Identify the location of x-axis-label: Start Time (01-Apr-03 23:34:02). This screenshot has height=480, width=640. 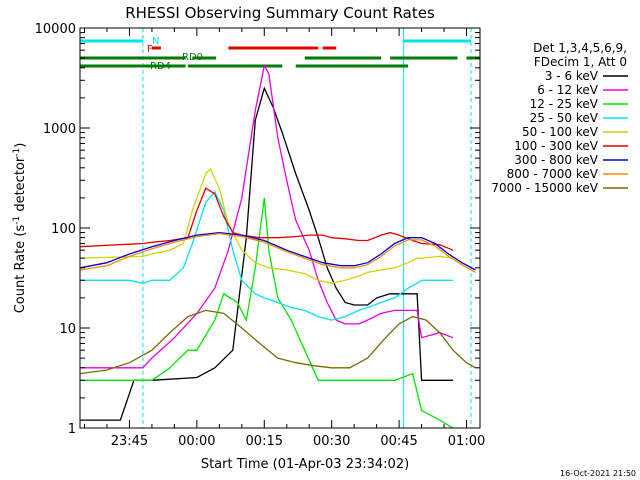
(305, 464).